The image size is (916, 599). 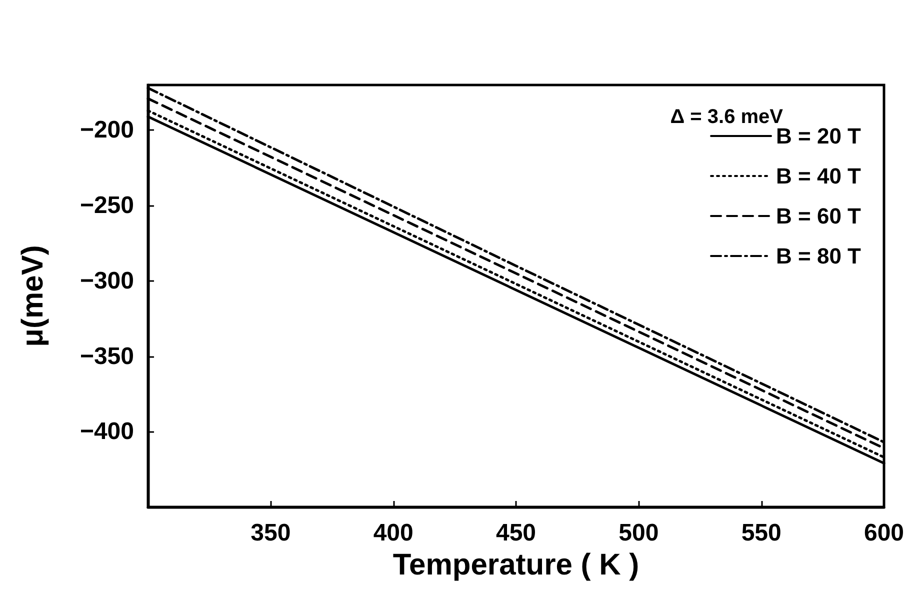 What do you see at coordinates (107, 432) in the screenshot?
I see `y-tick-label: −400` at bounding box center [107, 432].